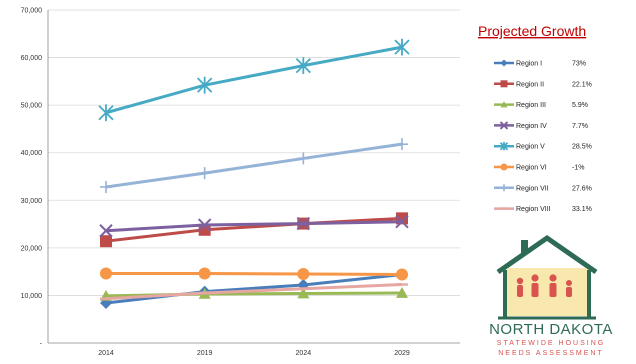 This screenshot has height=364, width=636. I want to click on legend-item-region-vi: Region VI -1%, so click(539, 167).